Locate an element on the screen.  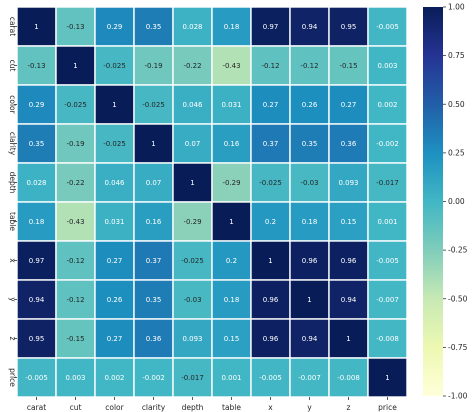
x-tick-label: table is located at coordinates (231, 407).